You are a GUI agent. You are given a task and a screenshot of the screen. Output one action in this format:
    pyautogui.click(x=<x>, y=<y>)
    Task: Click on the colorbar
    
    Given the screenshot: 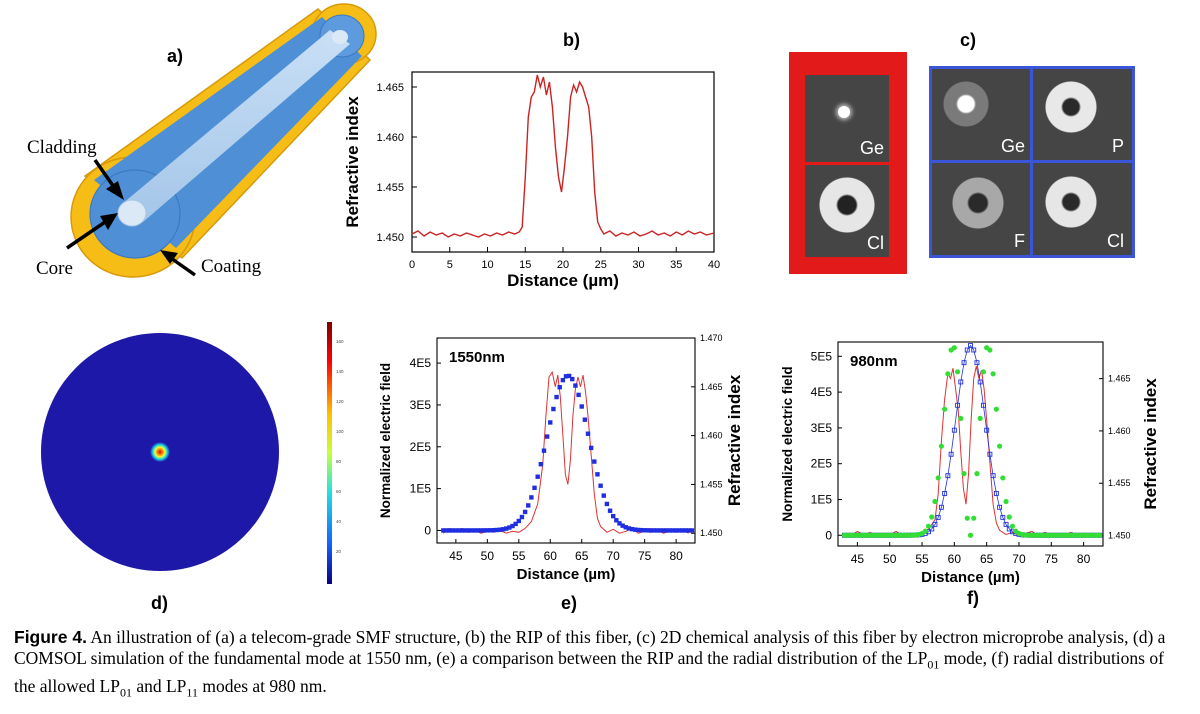 What is the action you would take?
    pyautogui.click(x=329, y=453)
    